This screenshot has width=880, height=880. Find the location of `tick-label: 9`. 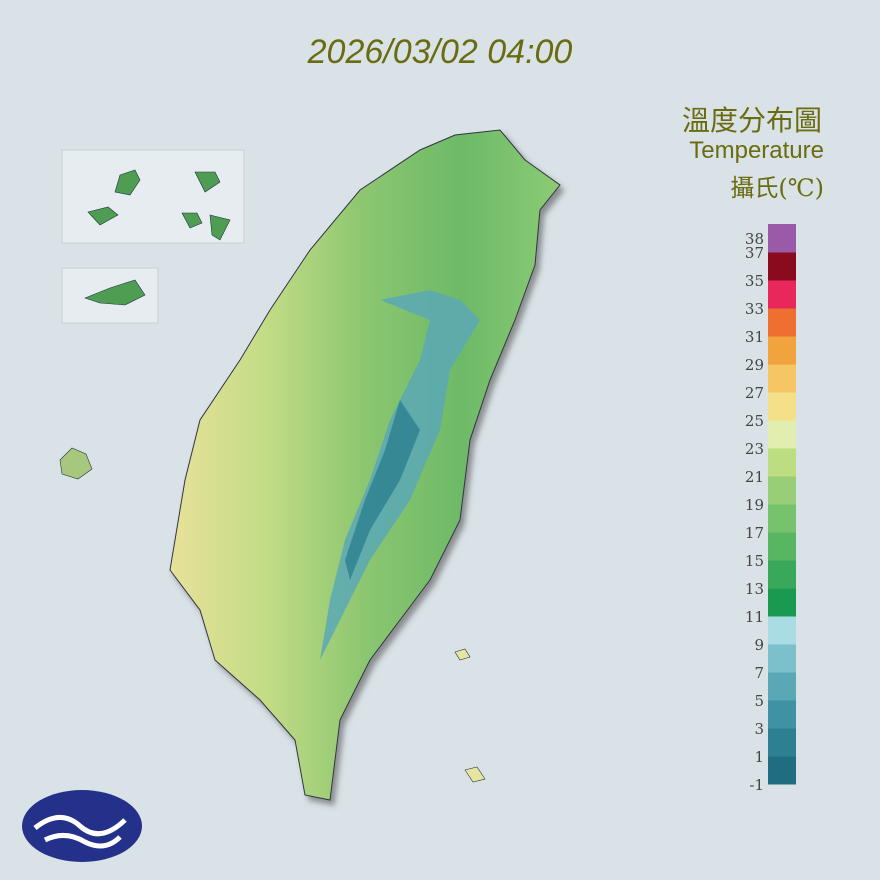

tick-label: 9 is located at coordinates (759, 645).